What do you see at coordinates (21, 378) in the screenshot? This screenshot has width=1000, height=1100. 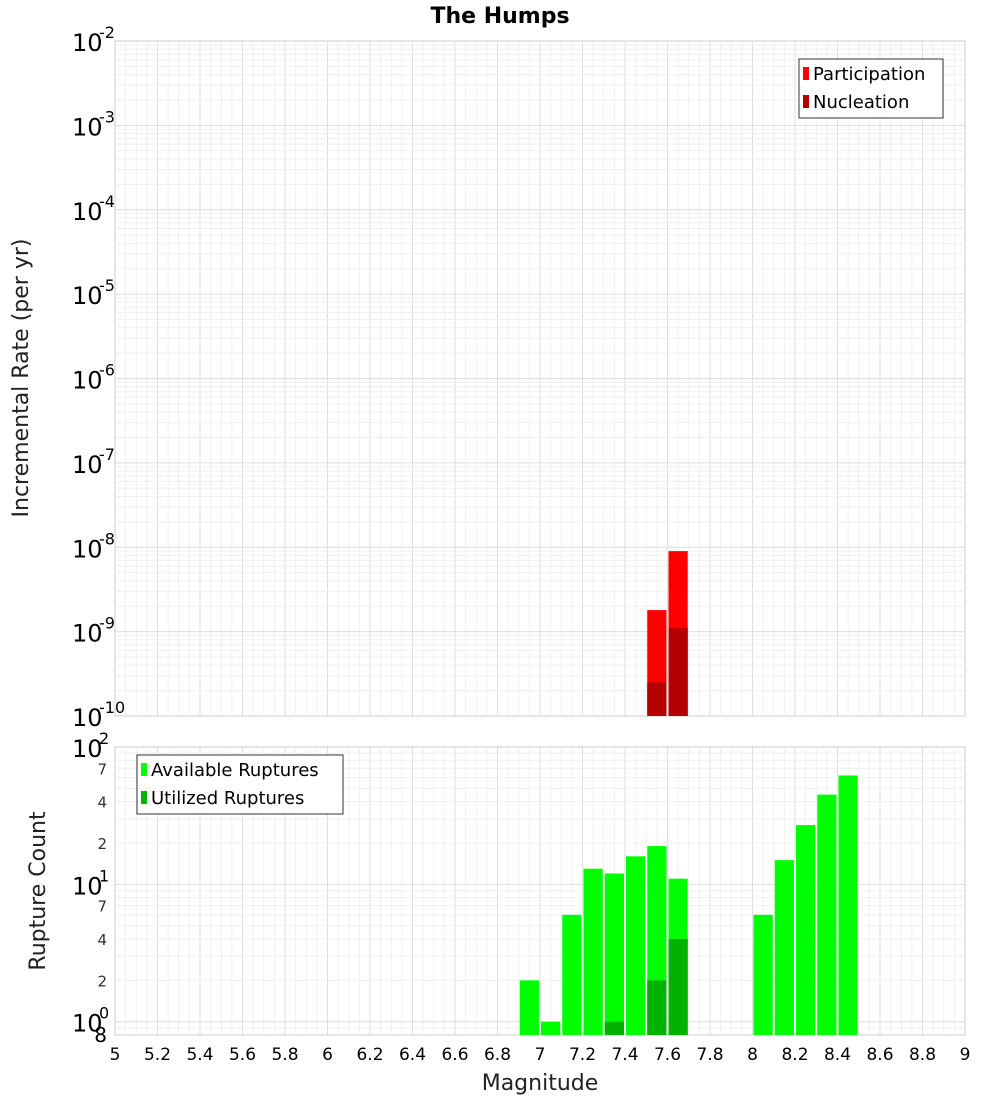 I see `top-y-axis-label: Incremental Rate (per yr)` at bounding box center [21, 378].